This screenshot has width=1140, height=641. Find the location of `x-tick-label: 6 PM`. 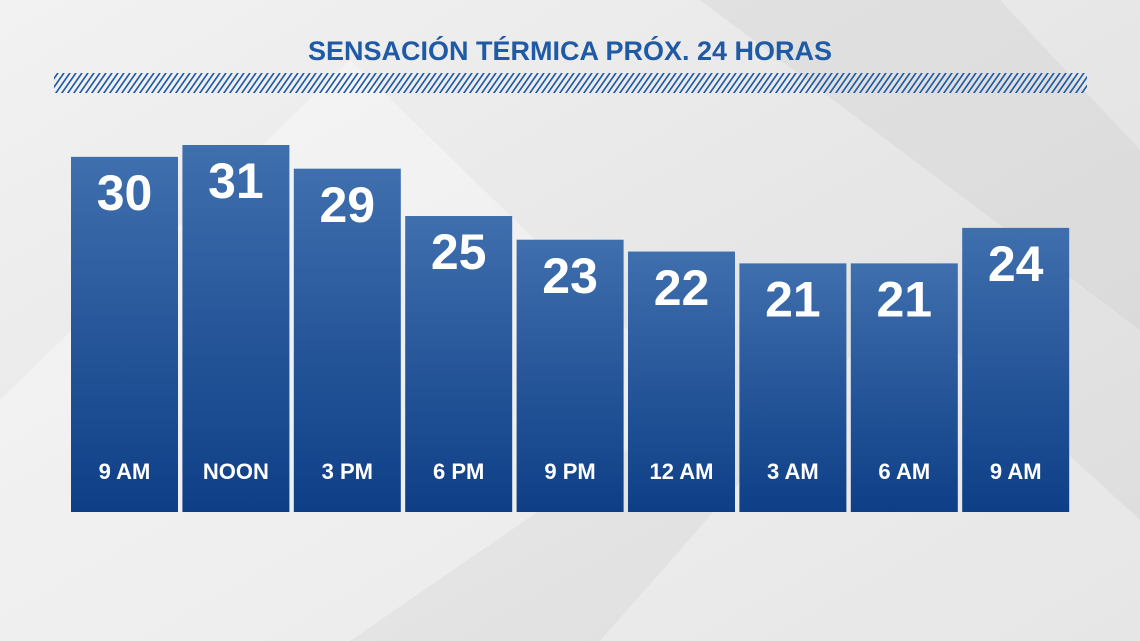

x-tick-label: 6 PM is located at coordinates (458, 471).